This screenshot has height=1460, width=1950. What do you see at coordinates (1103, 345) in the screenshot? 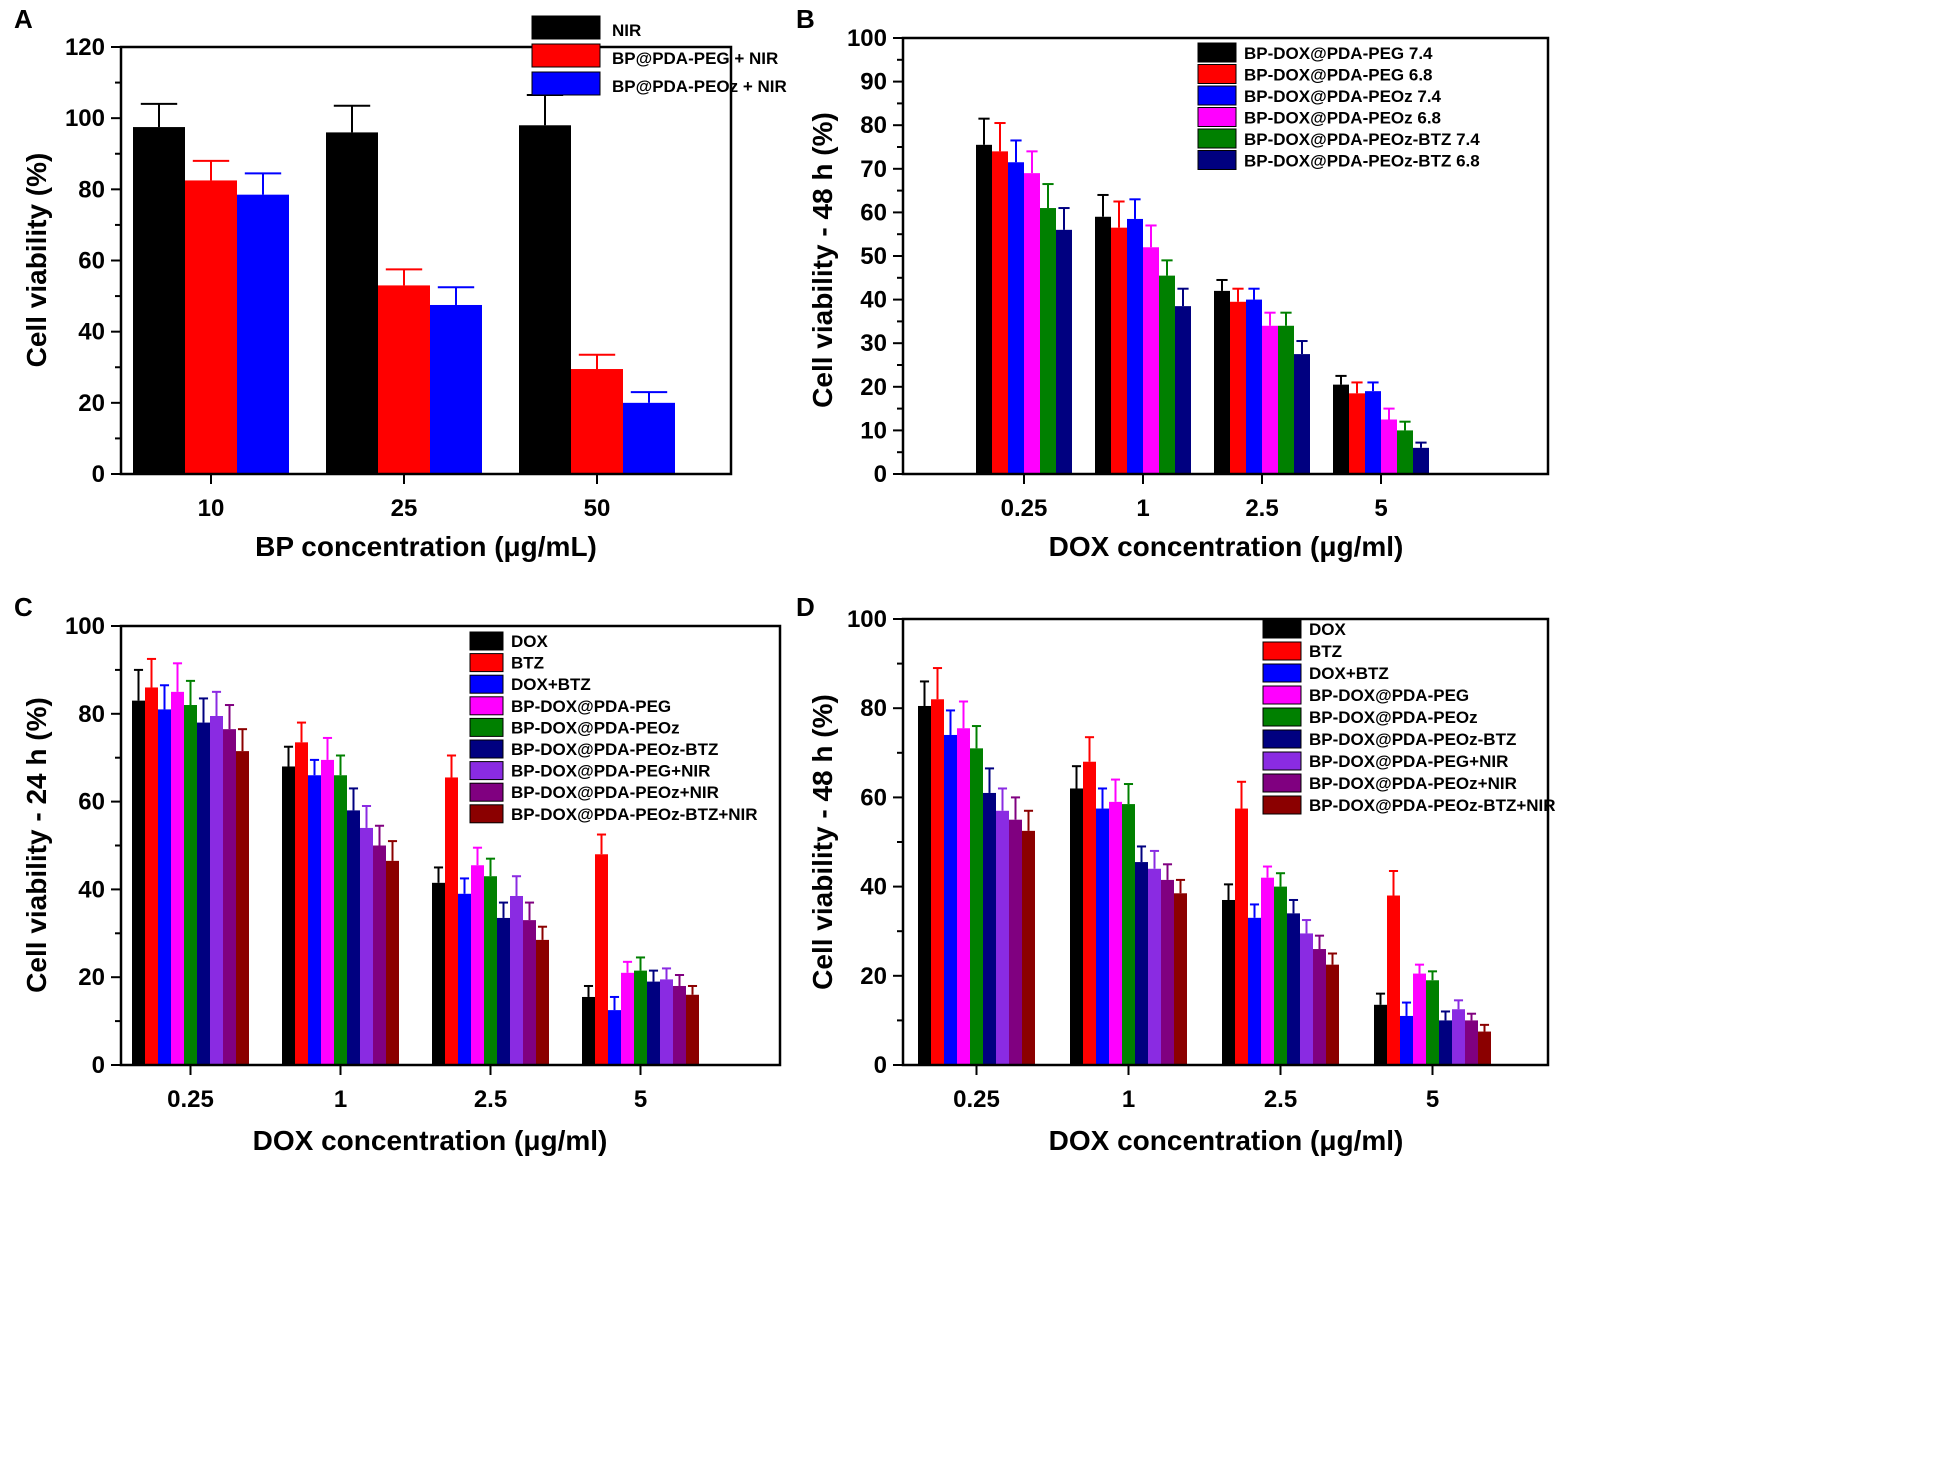
I see `bar-b-s0-c1` at bounding box center [1103, 345].